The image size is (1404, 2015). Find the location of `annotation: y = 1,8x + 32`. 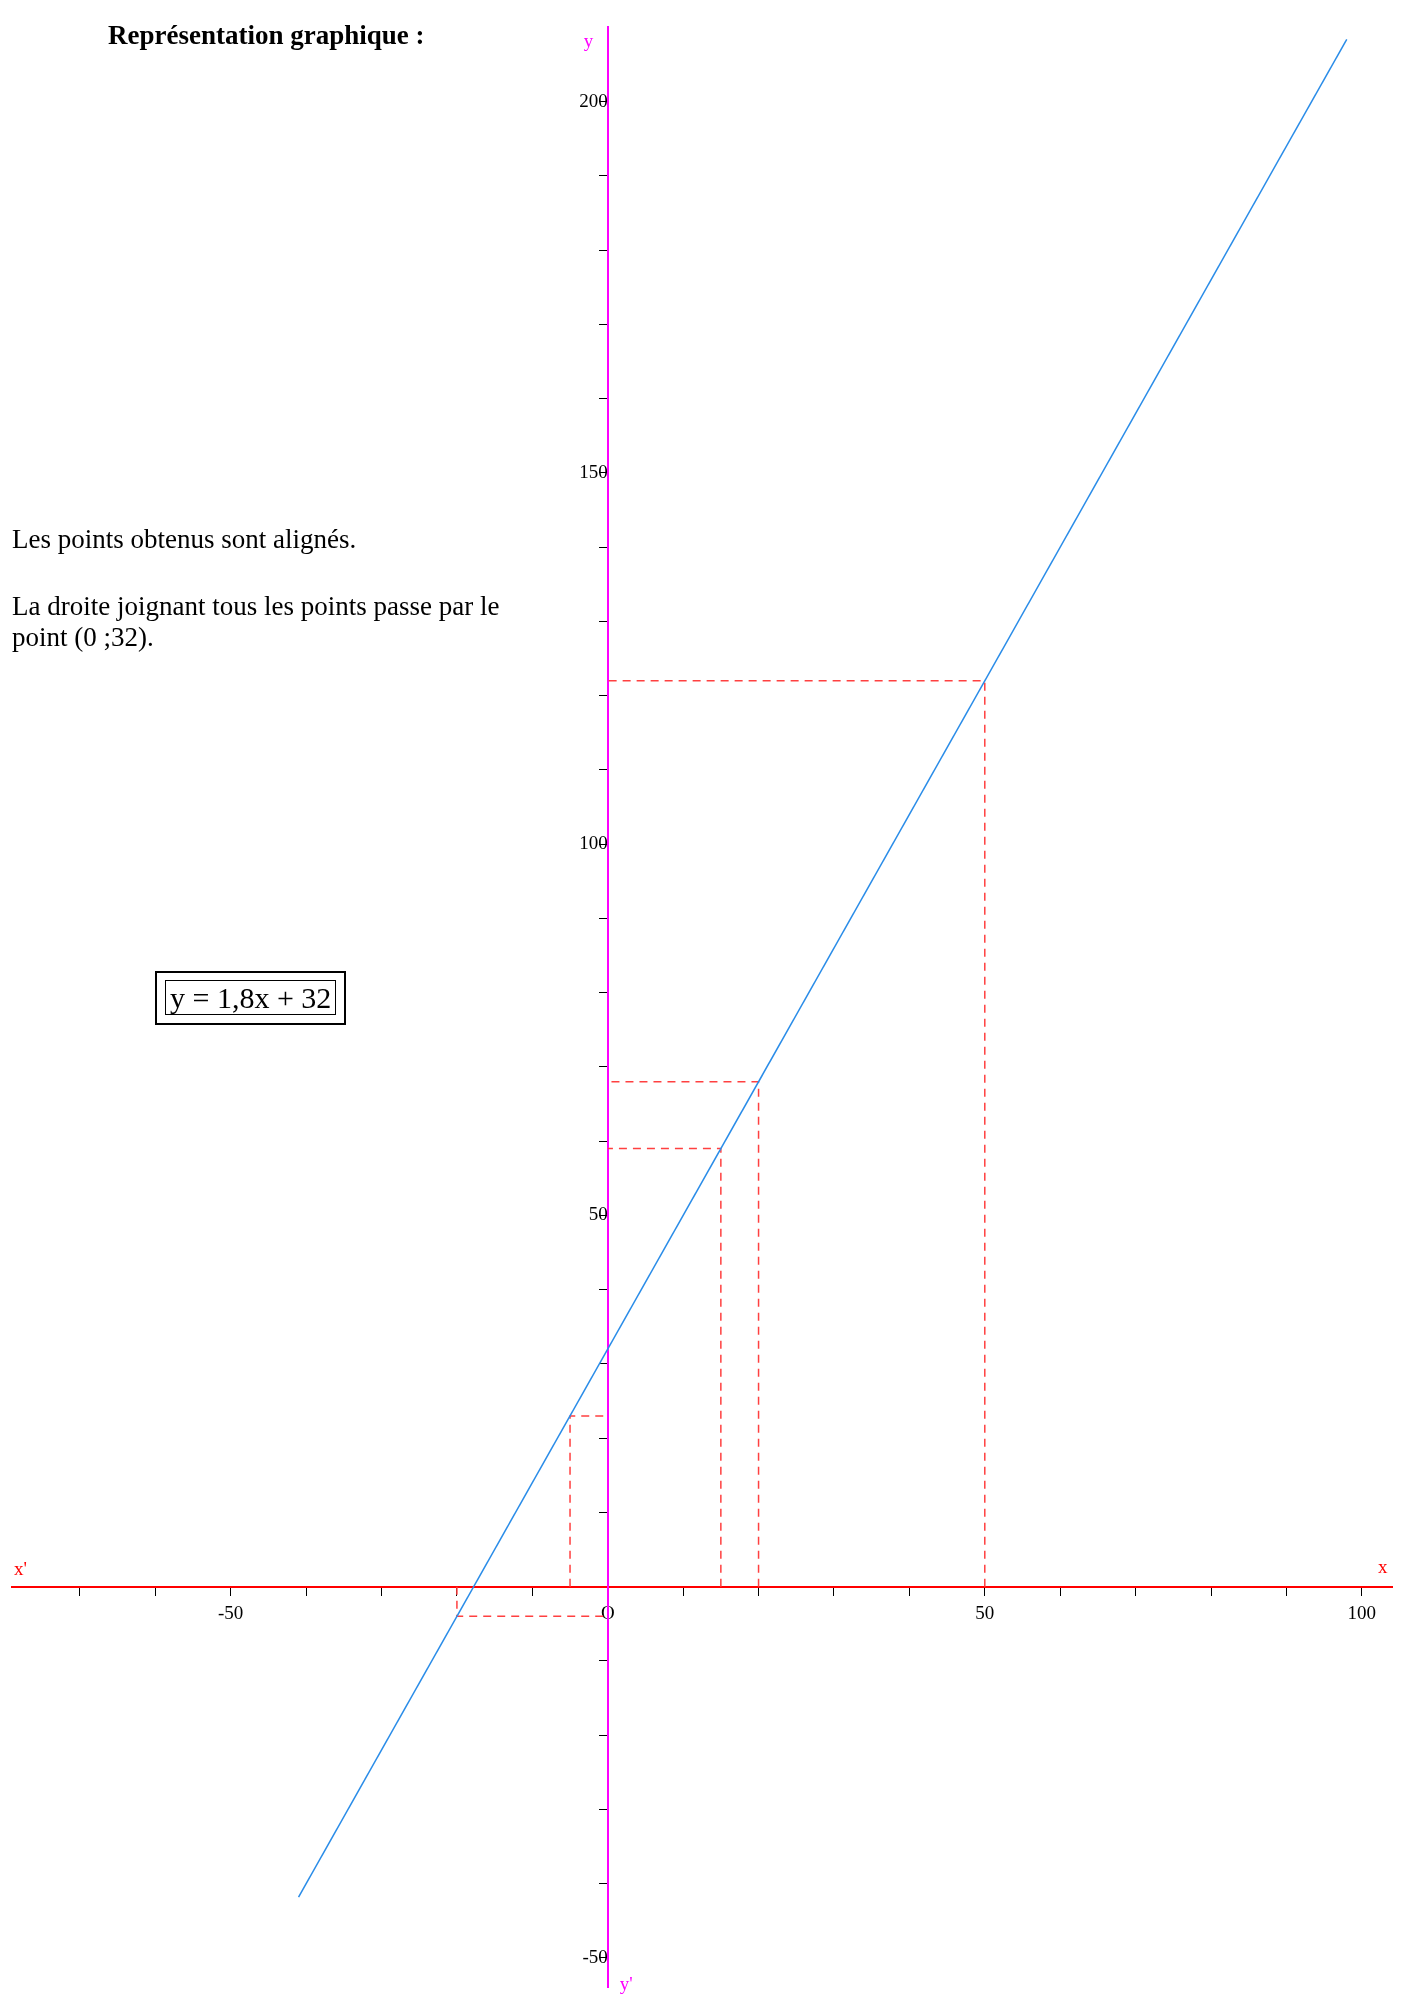

annotation: y = 1,8x + 32 is located at coordinates (251, 997).